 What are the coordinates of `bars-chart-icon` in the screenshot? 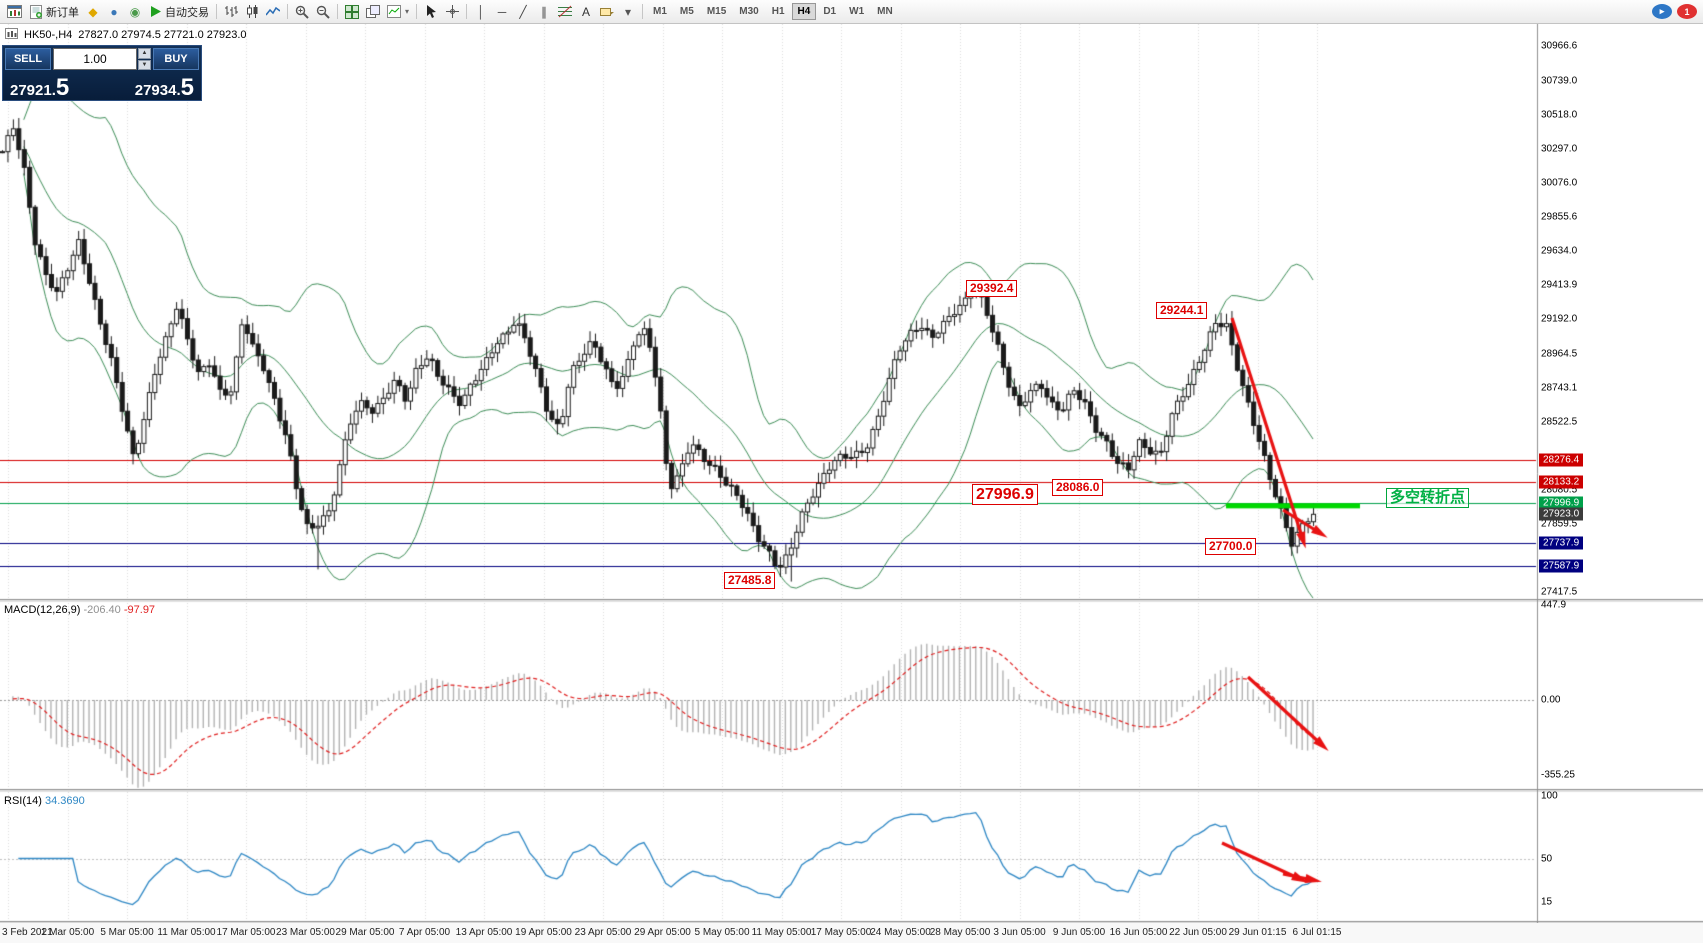 It's located at (231, 12).